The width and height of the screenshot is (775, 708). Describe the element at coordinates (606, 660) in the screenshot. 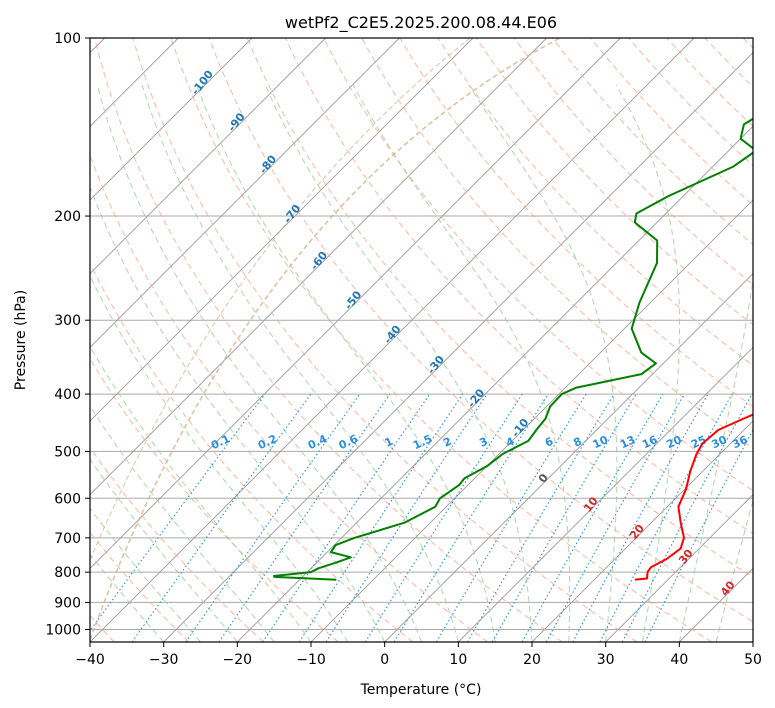

I see `x-tick-label: 30` at that location.